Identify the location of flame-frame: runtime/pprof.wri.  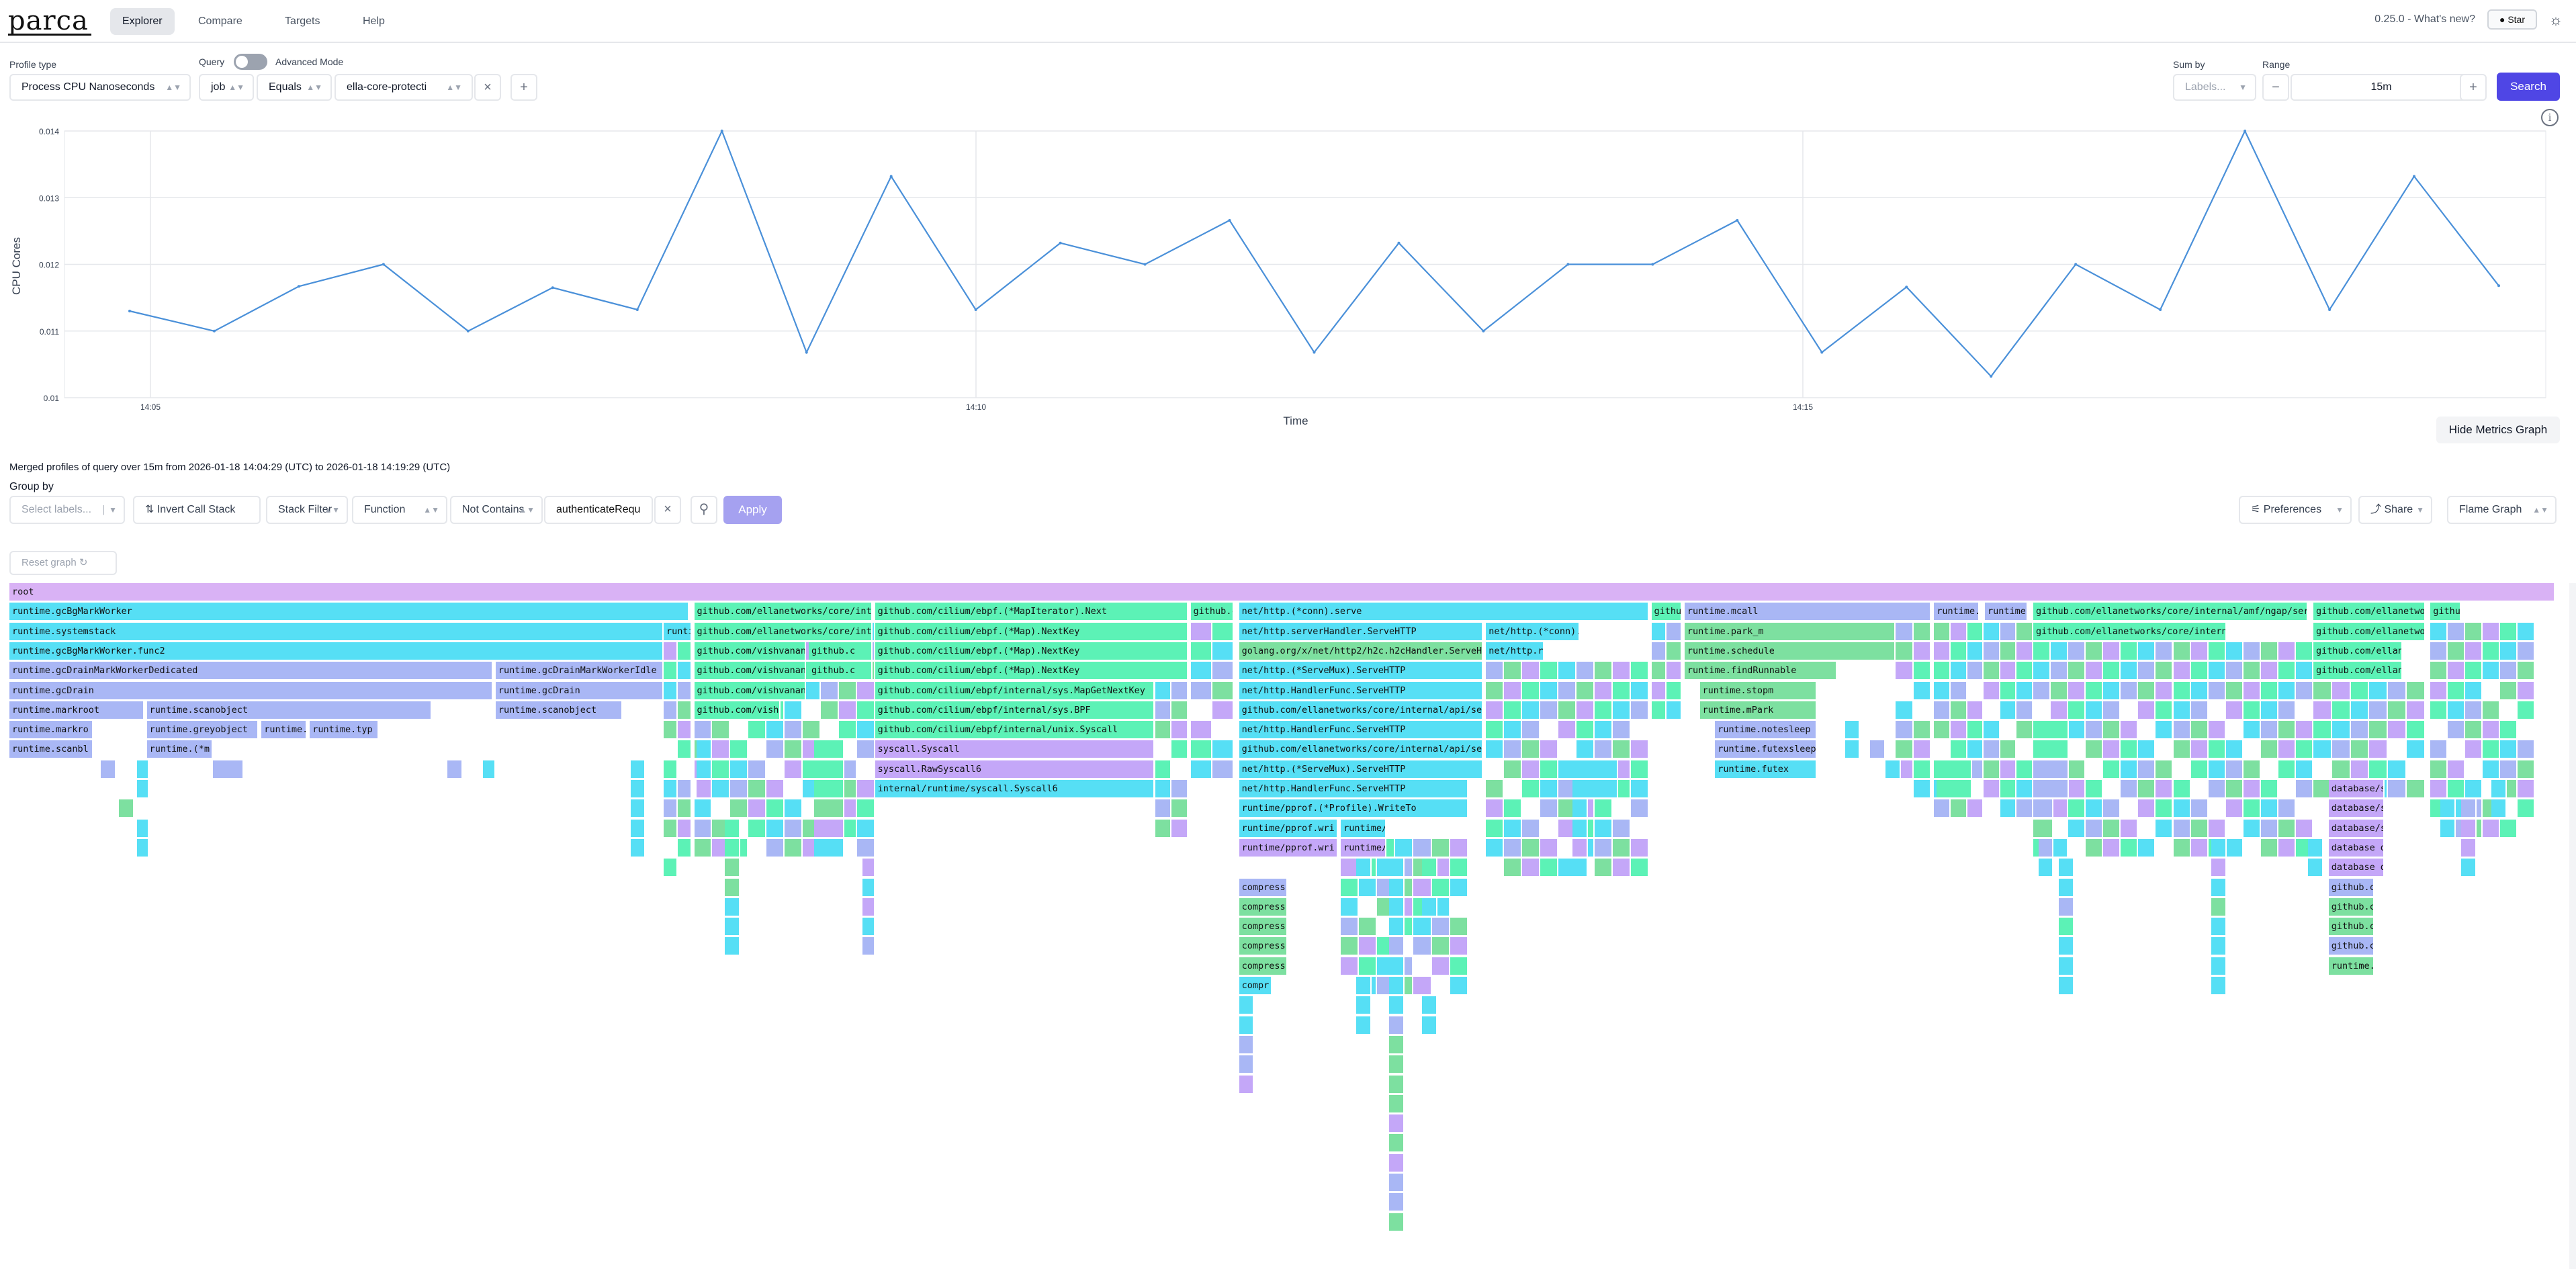
(1289, 847).